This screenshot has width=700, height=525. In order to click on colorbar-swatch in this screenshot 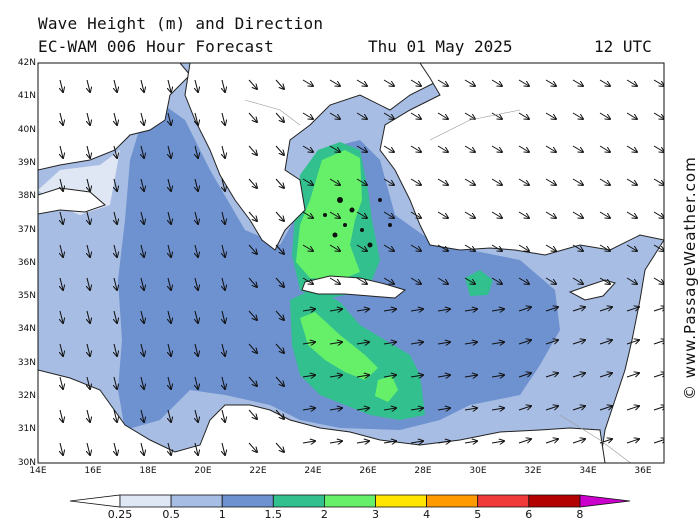, I will do `click(503, 501)`.